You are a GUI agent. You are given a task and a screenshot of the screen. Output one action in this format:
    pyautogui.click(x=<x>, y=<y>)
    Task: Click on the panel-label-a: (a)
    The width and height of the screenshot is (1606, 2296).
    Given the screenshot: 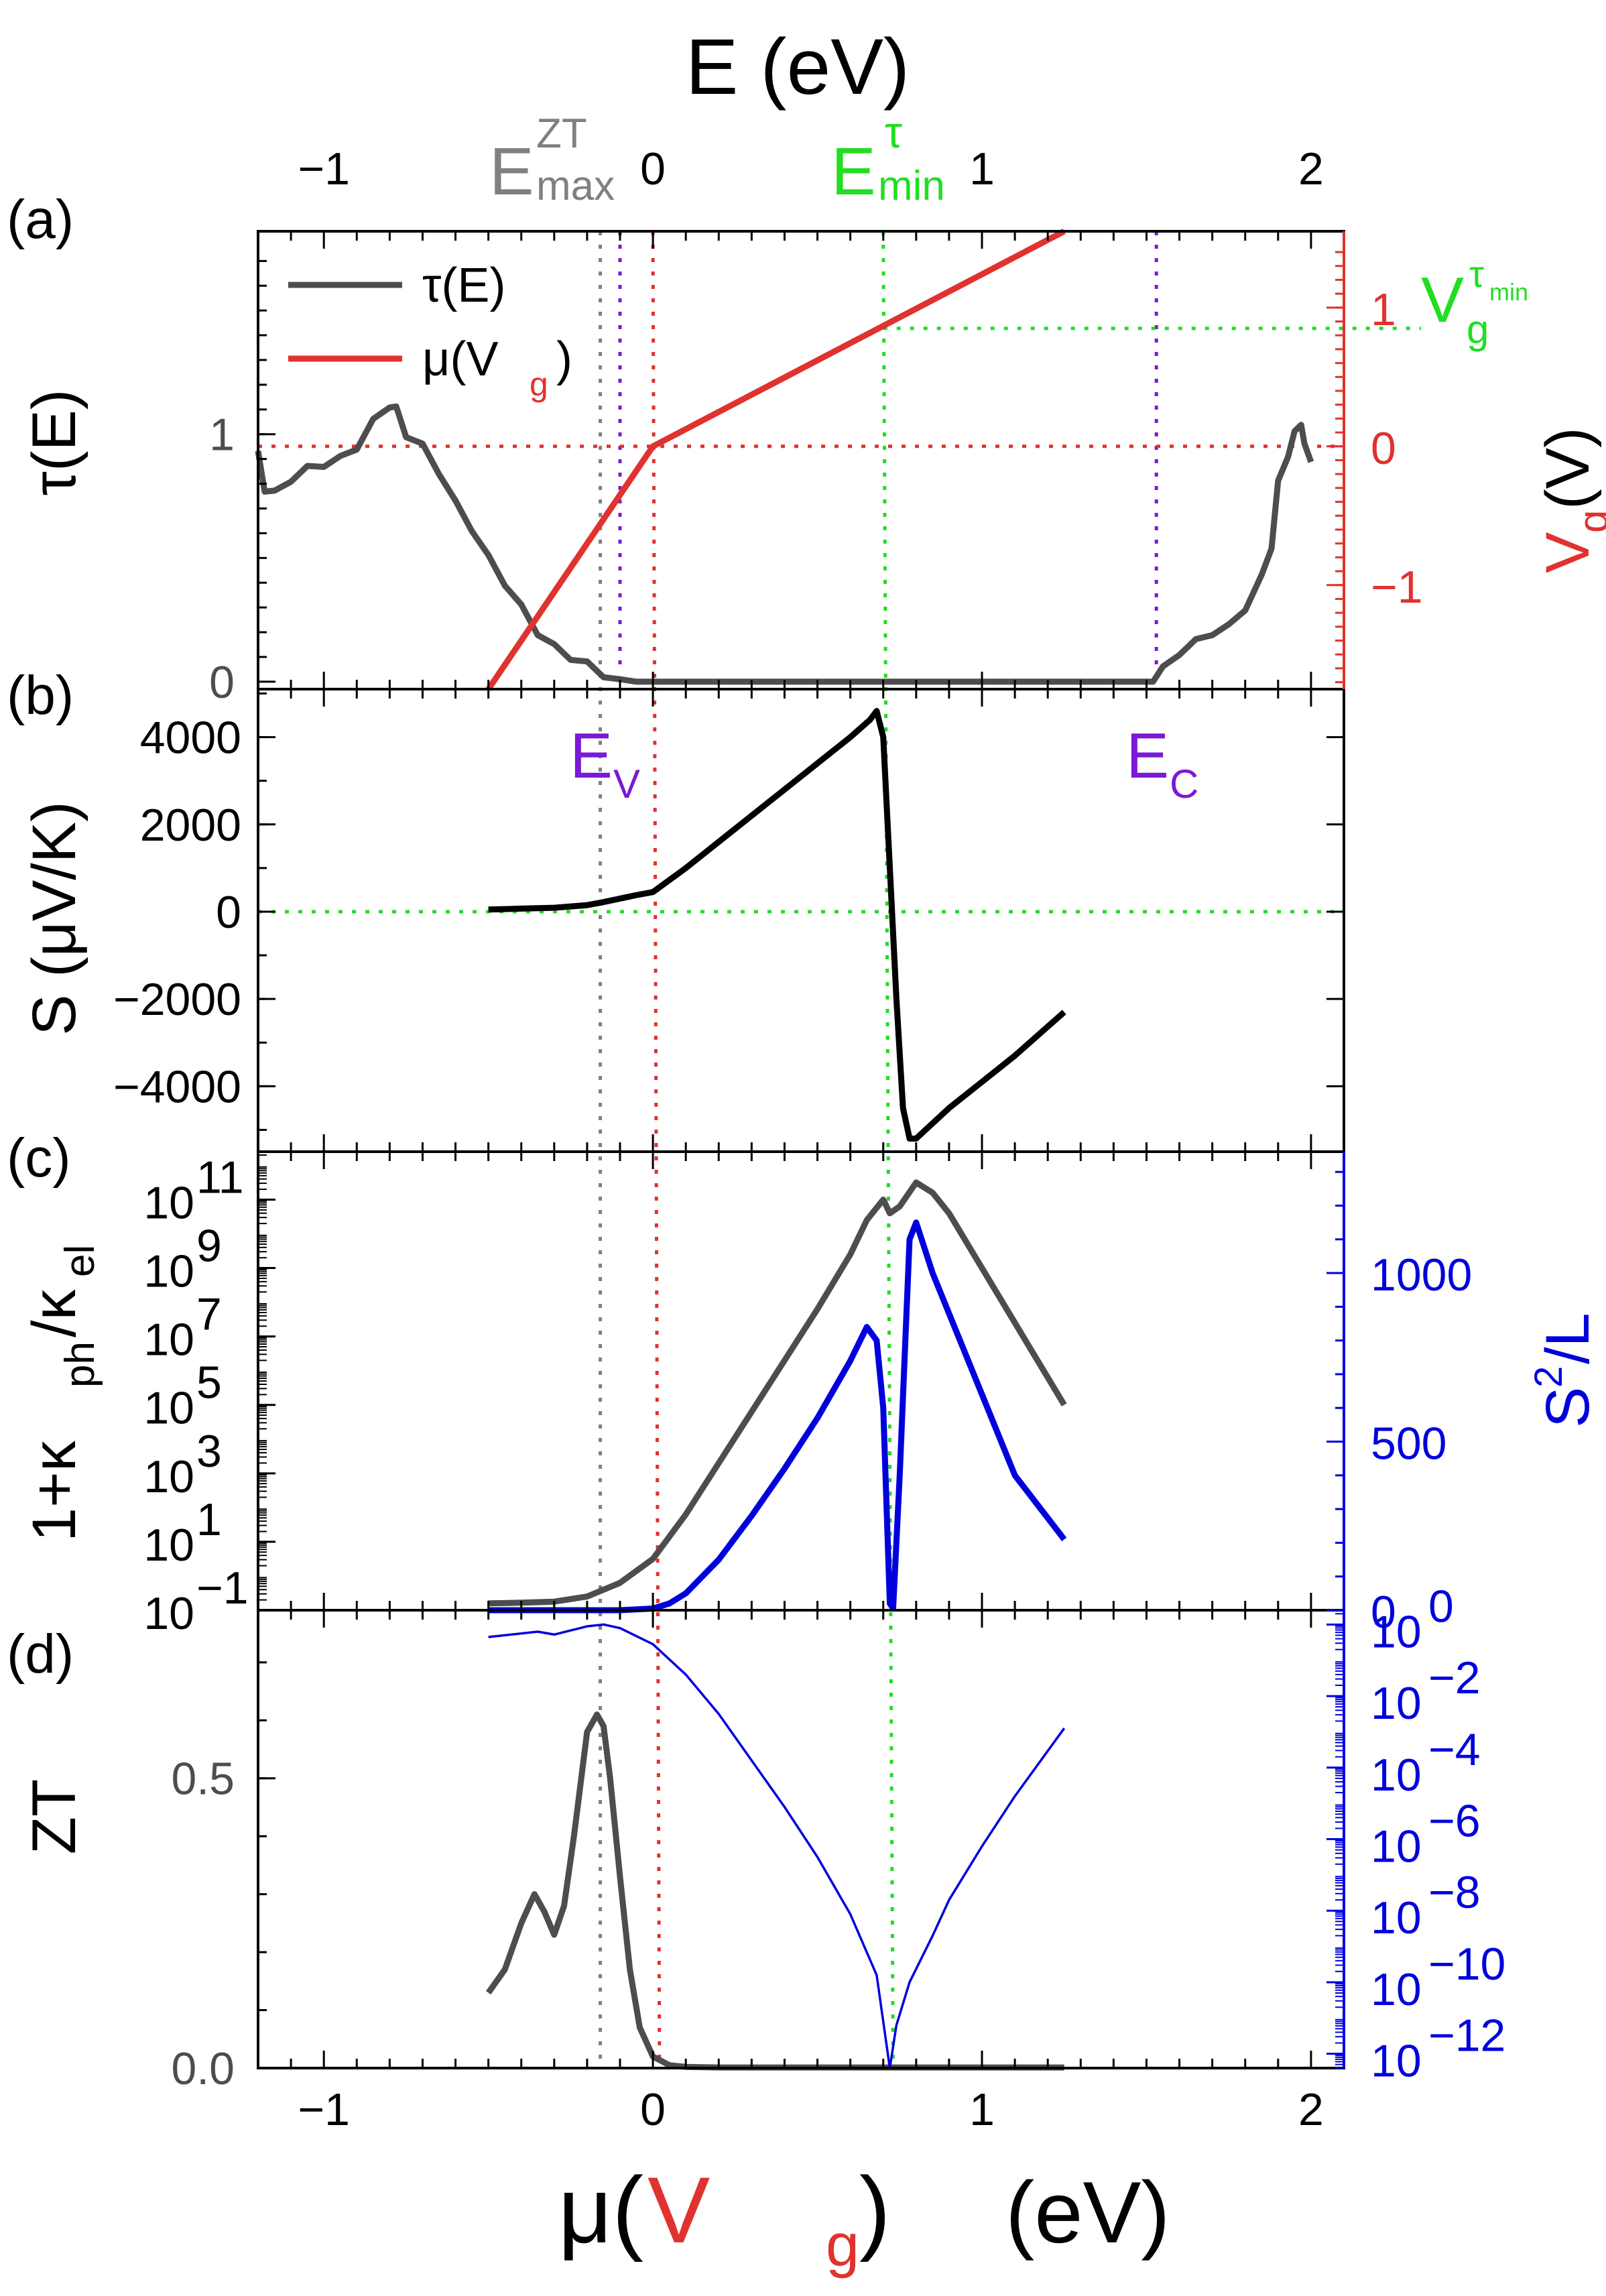 What is the action you would take?
    pyautogui.click(x=40, y=219)
    